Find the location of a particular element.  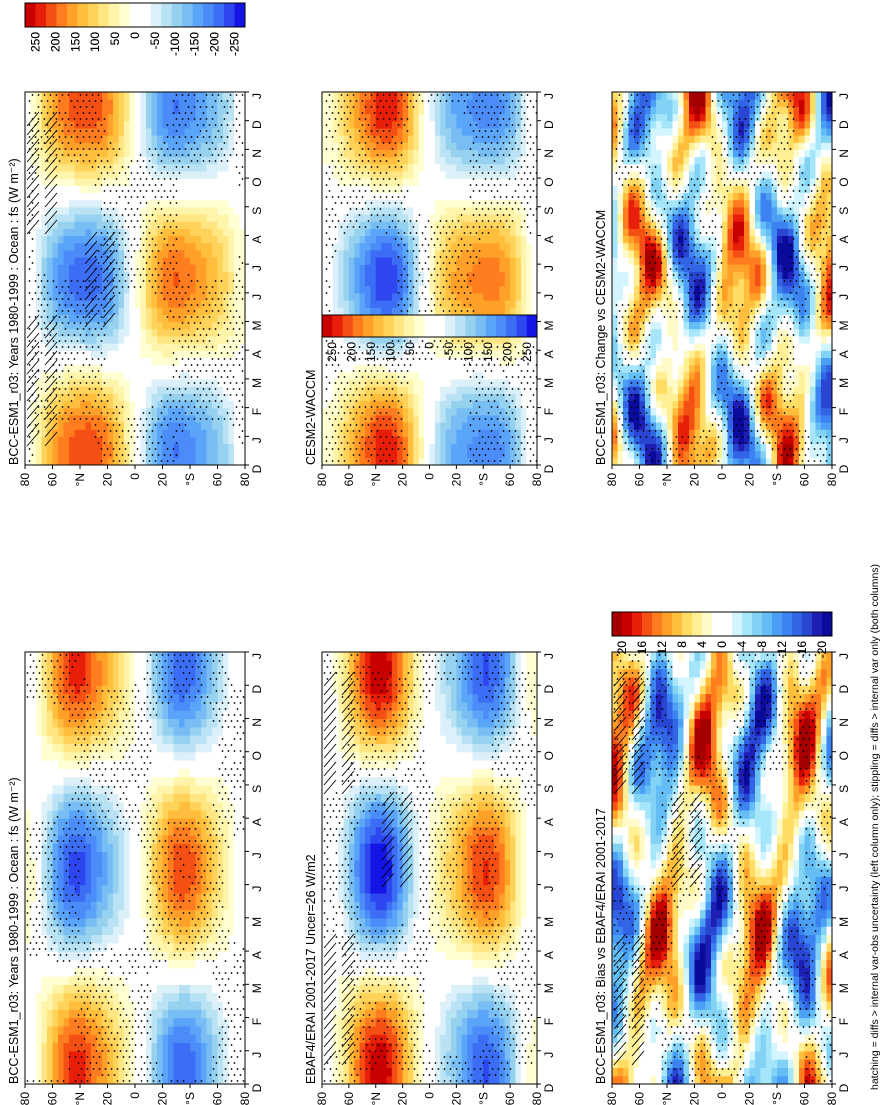

colorbar-tick-label: -250 is located at coordinates (235, 44).